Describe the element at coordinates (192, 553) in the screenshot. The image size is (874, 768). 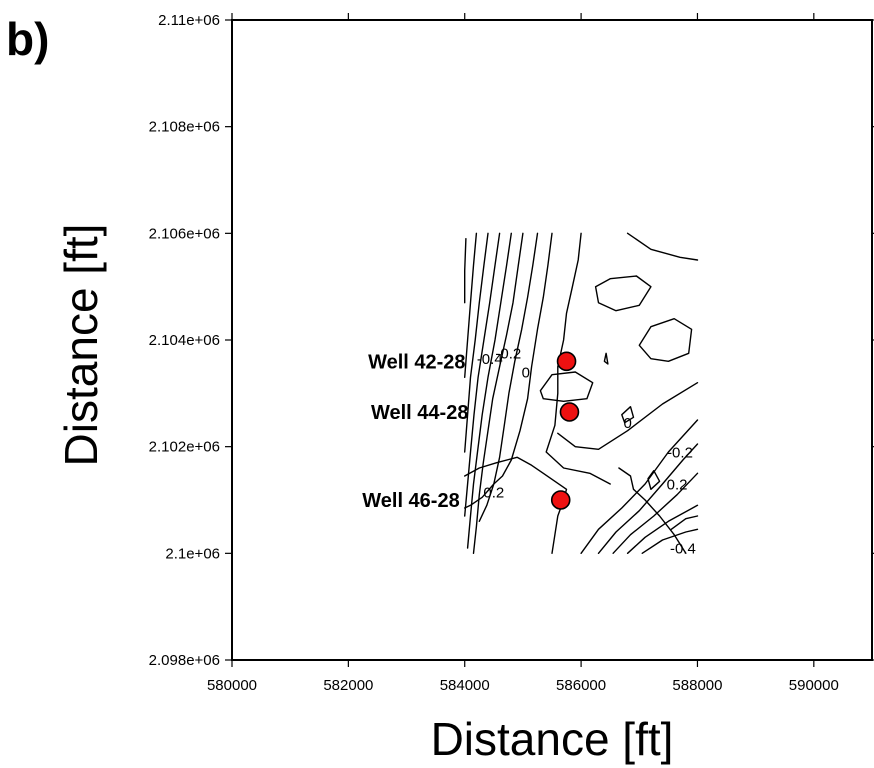
I see `y-tick-label: 2.1e+06` at that location.